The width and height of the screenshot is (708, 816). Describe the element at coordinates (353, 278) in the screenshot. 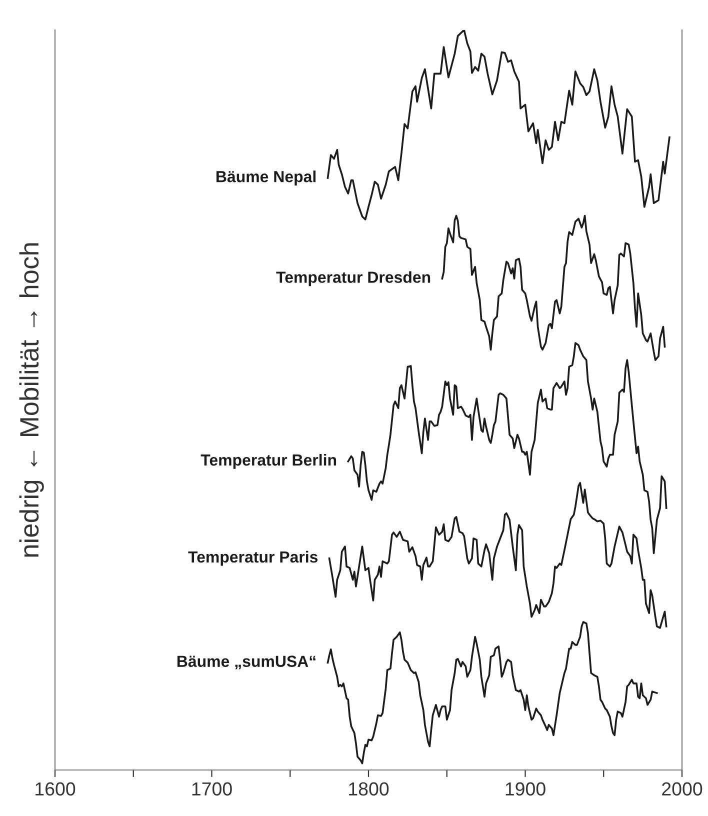

I see `series-label: Temperatur Dresden` at that location.